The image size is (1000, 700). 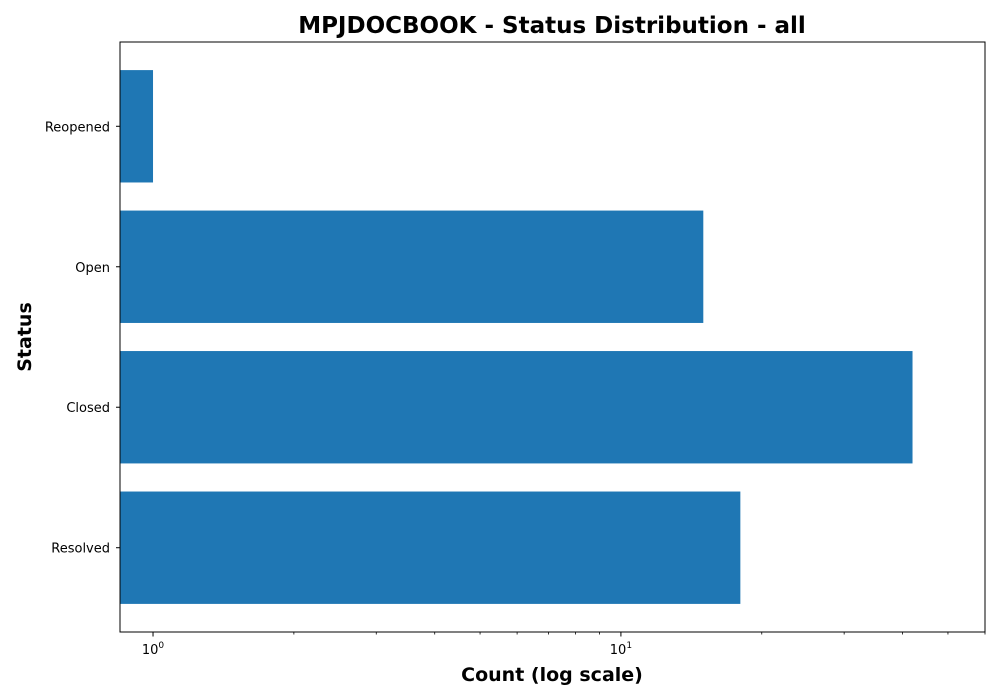 I want to click on bar-open, so click(x=412, y=266).